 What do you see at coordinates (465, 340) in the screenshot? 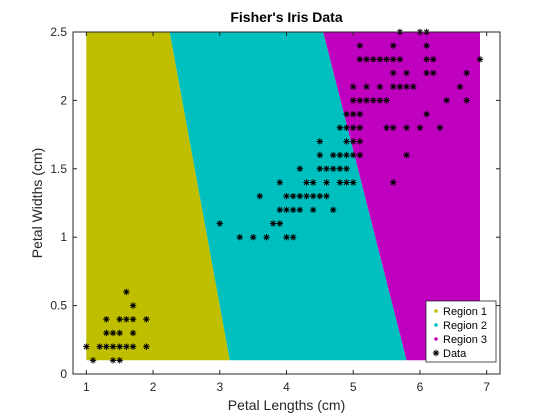
I see `legend-label: Region 3` at bounding box center [465, 340].